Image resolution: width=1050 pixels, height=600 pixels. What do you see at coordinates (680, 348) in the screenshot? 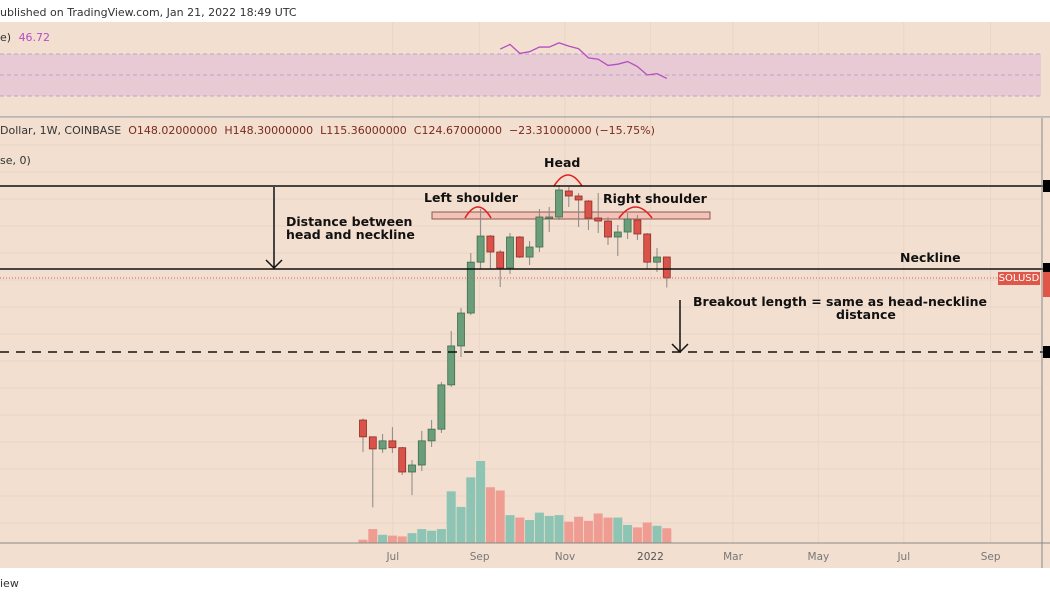
I see `breakout-arrow-head` at bounding box center [680, 348].